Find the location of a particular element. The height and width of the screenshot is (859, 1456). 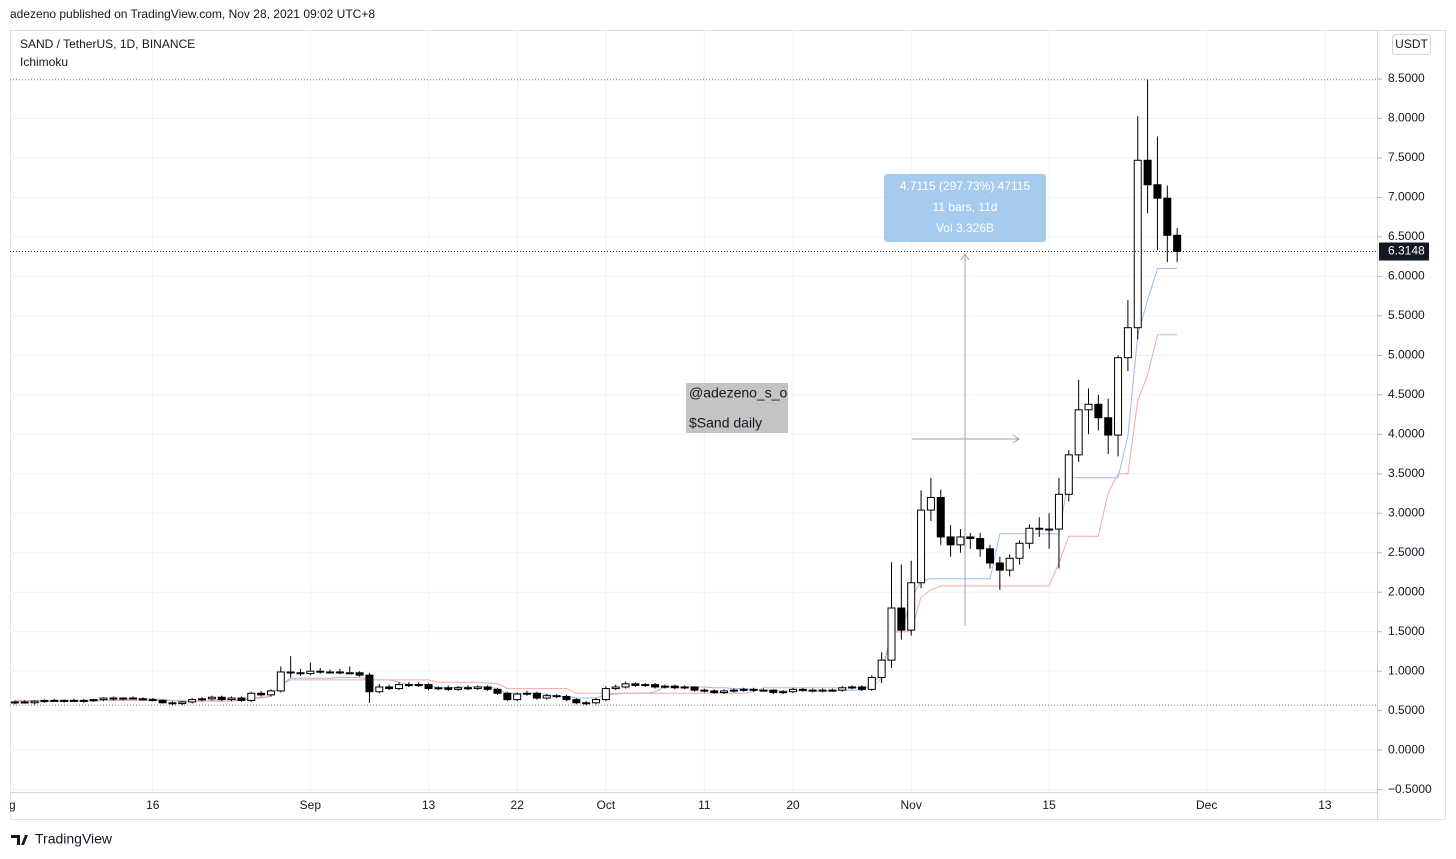

y-tick-label: 5.0000 is located at coordinates (1406, 355).